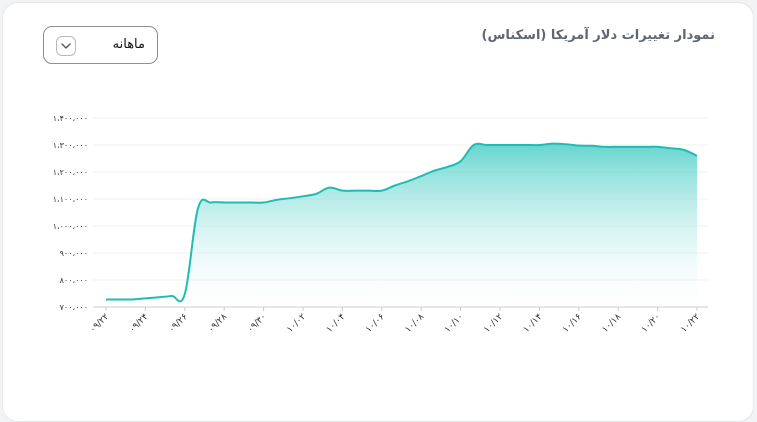  I want to click on x-tick-label: ۰۹/۲۴, so click(139, 323).